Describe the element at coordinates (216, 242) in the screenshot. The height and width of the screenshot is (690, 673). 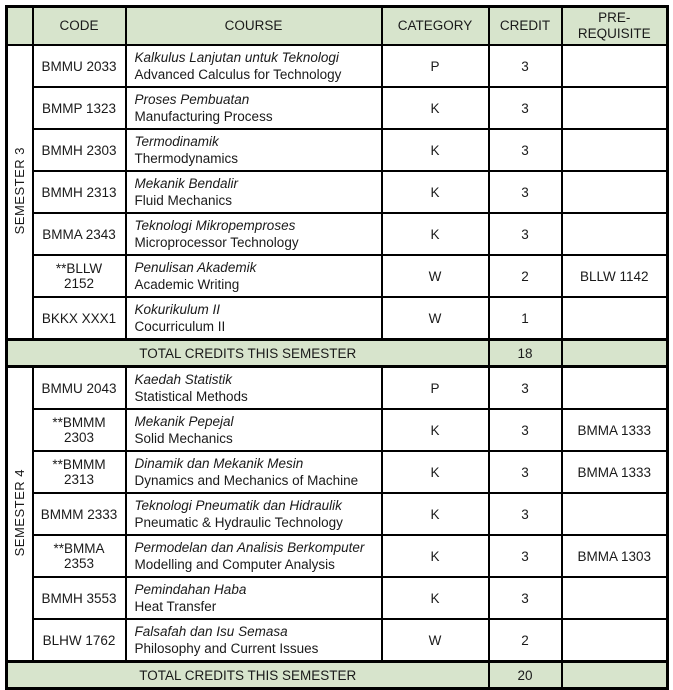
I see `course-name-english: Microprocessor Technology` at that location.